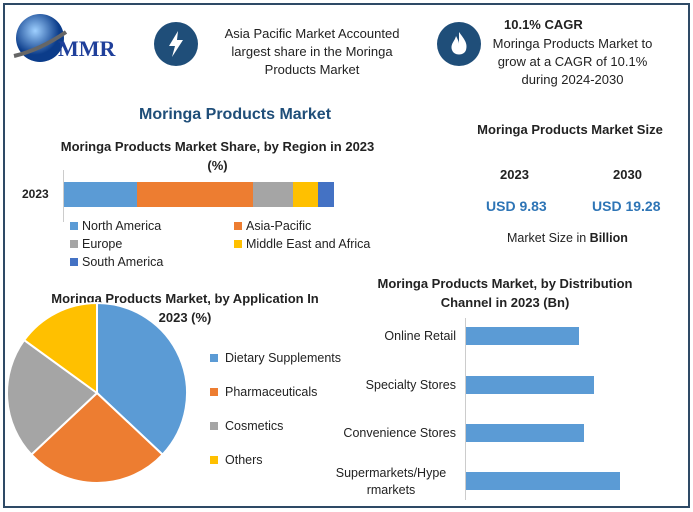 The height and width of the screenshot is (512, 693). Describe the element at coordinates (548, 238) in the screenshot. I see `size-note-prefix: Market Size in` at that location.